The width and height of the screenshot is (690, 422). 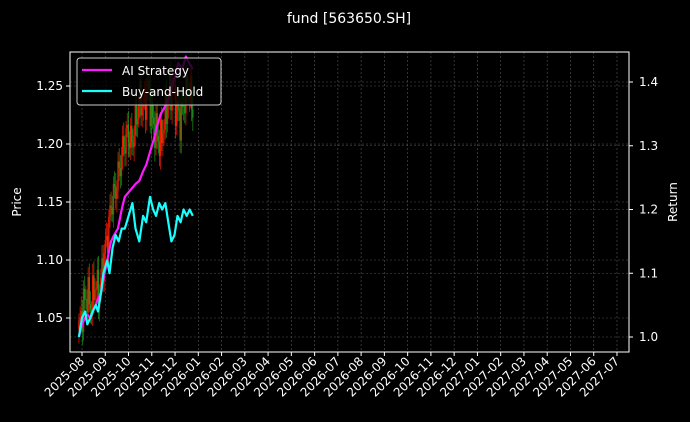 I want to click on legend: AI Strategy Buy-and-Hold, so click(x=149, y=81).